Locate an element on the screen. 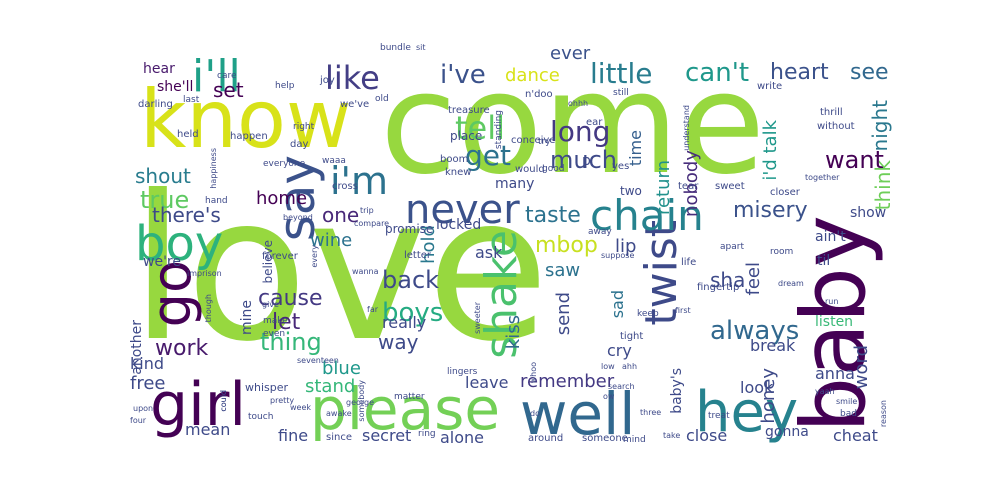 This screenshot has width=1000, height=500. cloud-word: apart is located at coordinates (732, 247).